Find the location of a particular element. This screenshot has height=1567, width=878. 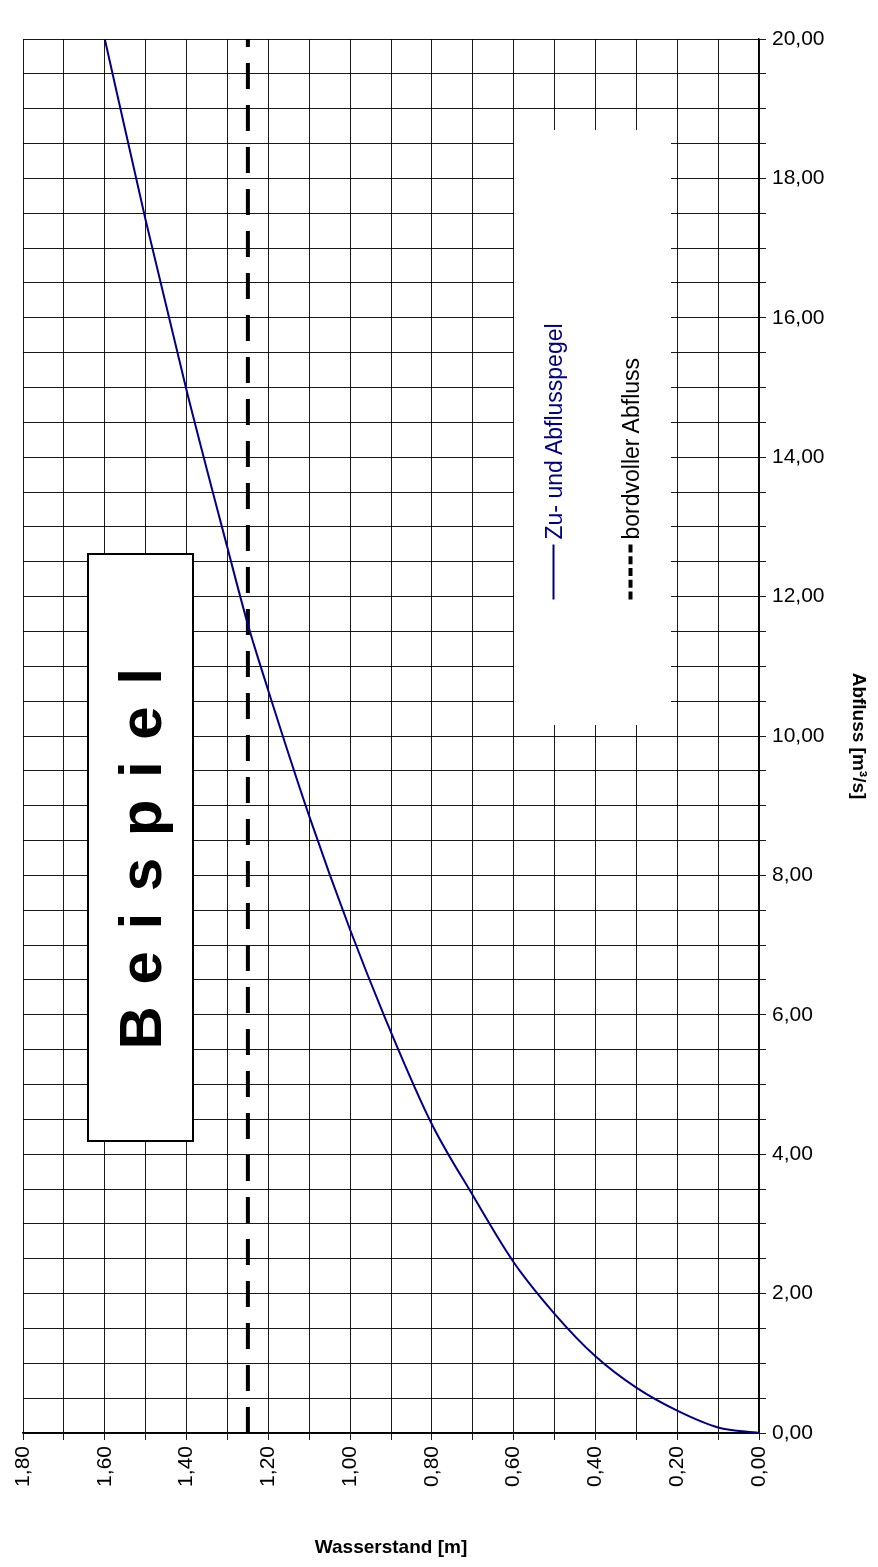

y-tick-label: 2,00 is located at coordinates (792, 1292).